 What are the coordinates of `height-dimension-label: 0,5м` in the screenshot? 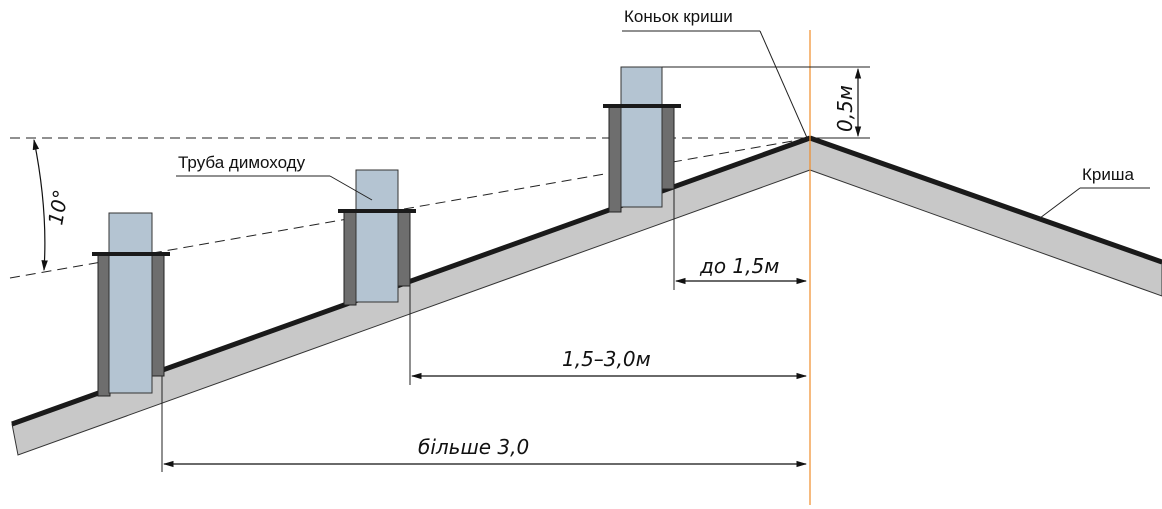 It's located at (845, 108).